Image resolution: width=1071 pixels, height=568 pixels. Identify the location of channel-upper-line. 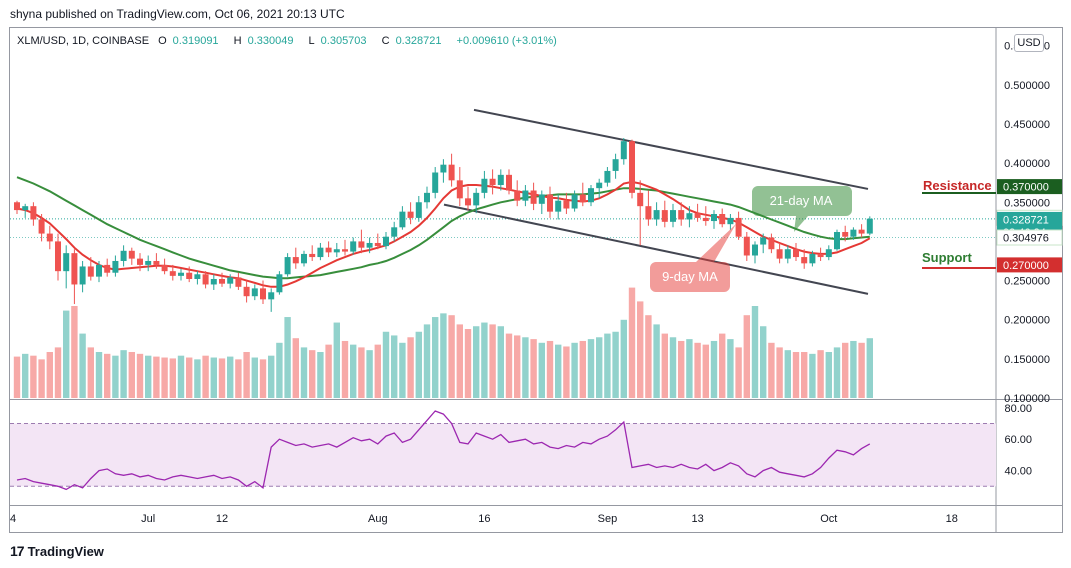
(671, 149).